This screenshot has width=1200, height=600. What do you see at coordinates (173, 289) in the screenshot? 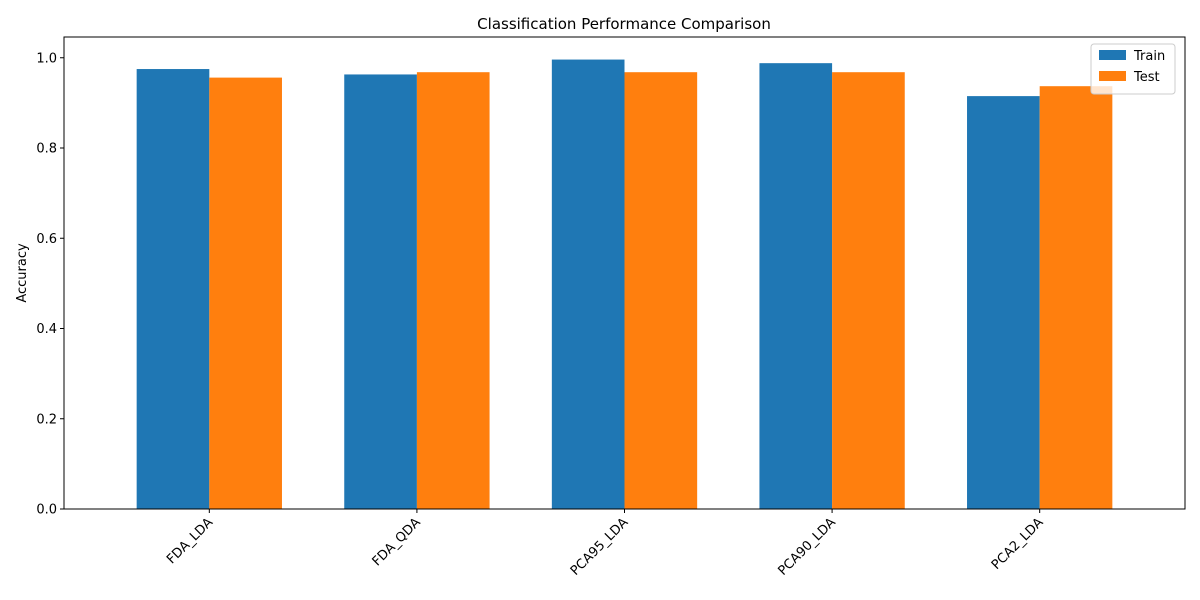
I see `bar-train-fda_lda` at bounding box center [173, 289].